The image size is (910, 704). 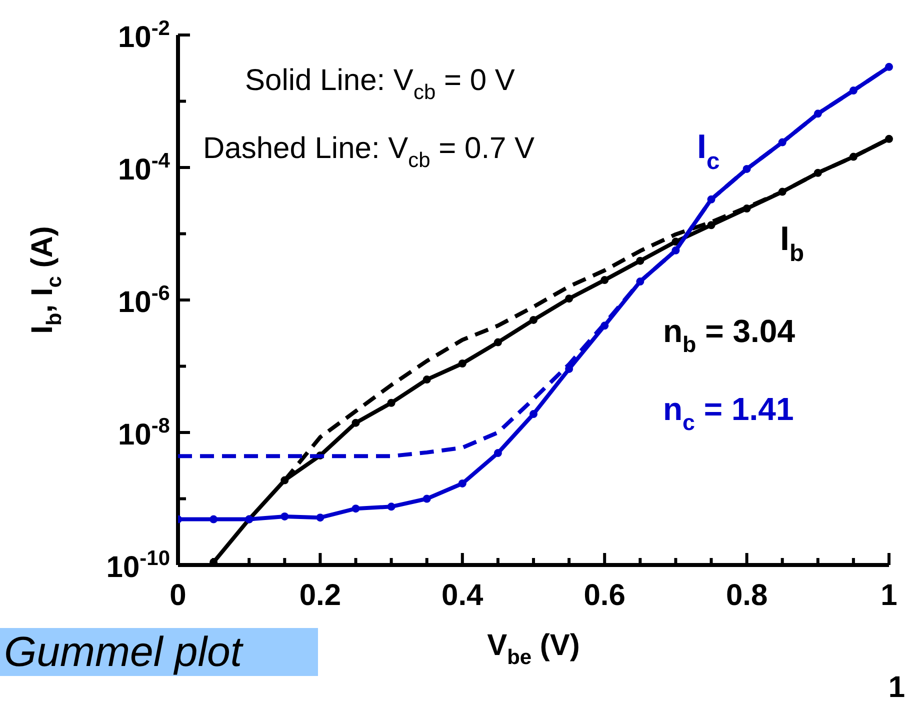 I want to click on text: 1, so click(x=896, y=687).